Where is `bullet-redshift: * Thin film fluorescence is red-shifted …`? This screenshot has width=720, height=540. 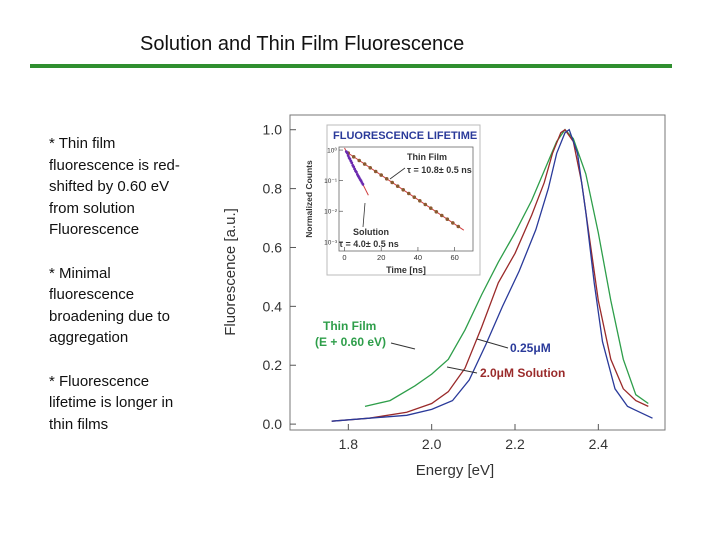 bullet-redshift: * Thin film fluorescence is red-shifted … is located at coordinates (114, 186).